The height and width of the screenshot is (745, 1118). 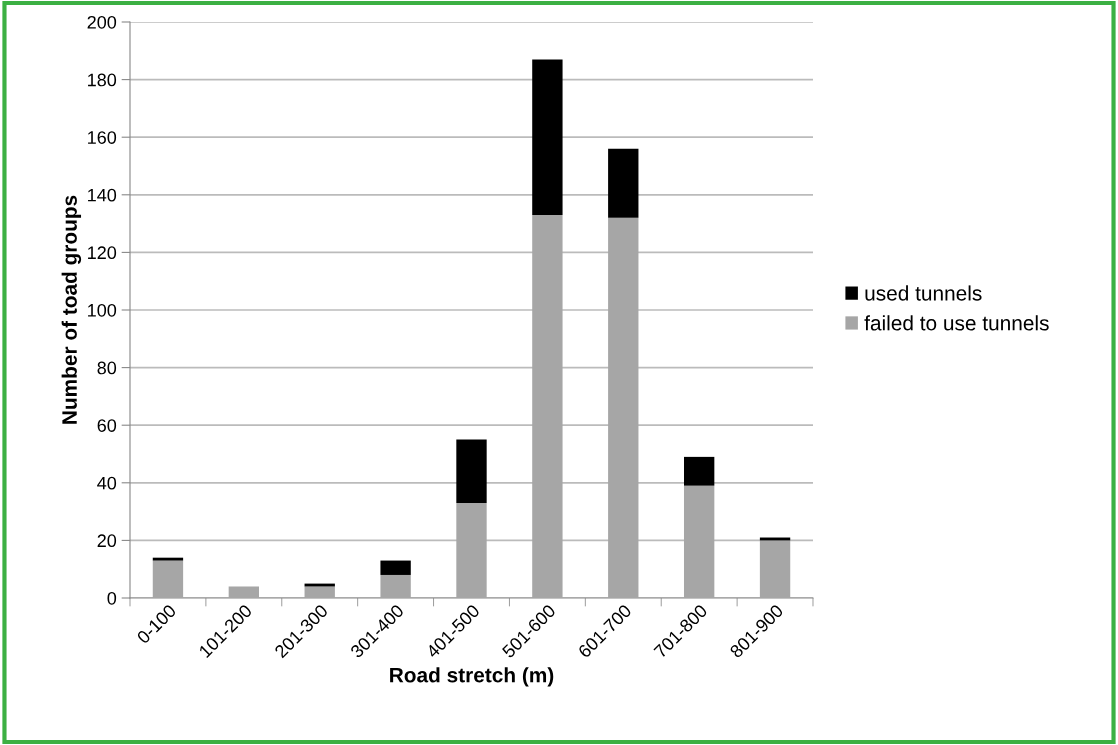 What do you see at coordinates (102, 310) in the screenshot?
I see `y-tick-label: 100` at bounding box center [102, 310].